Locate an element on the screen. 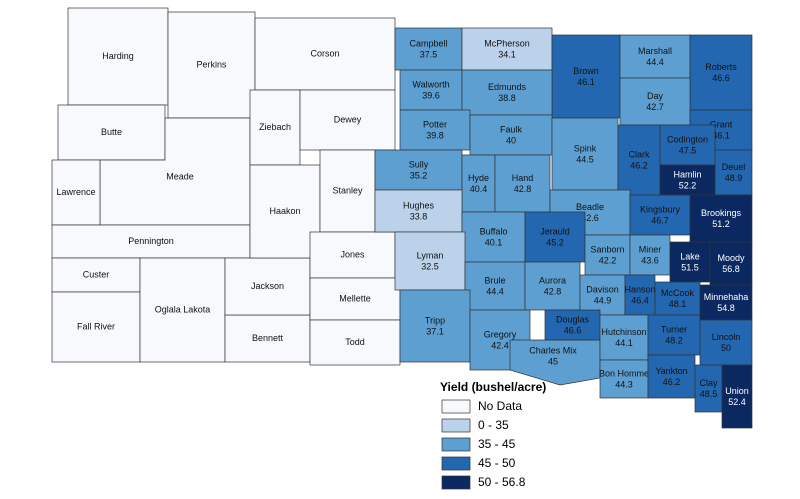 This screenshot has height=499, width=800. county-name: Brookings is located at coordinates (721, 213).